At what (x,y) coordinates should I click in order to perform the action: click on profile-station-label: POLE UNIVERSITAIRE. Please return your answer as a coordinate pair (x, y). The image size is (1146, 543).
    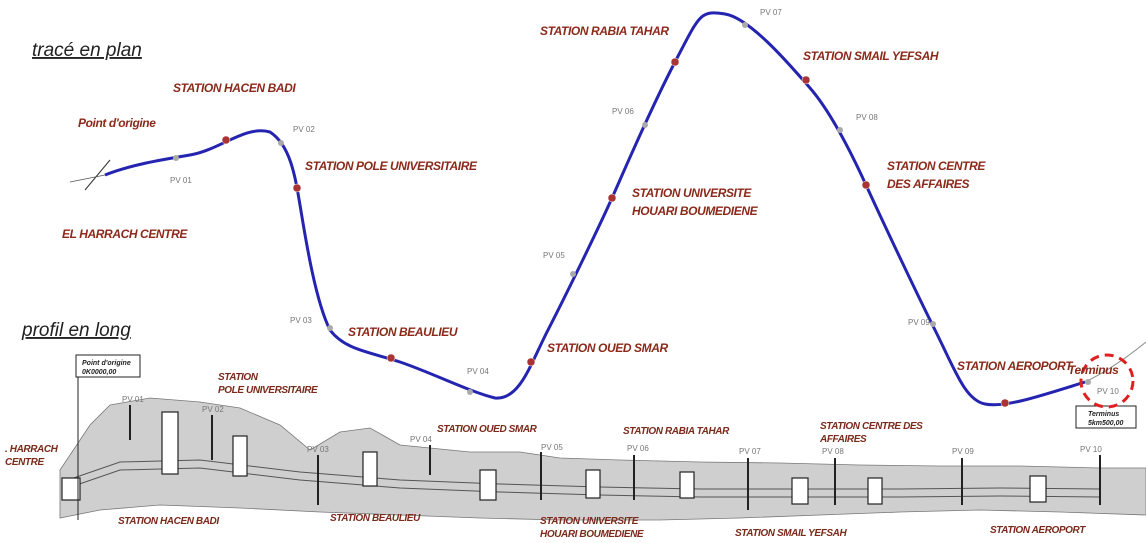
    Looking at the image, I should click on (268, 390).